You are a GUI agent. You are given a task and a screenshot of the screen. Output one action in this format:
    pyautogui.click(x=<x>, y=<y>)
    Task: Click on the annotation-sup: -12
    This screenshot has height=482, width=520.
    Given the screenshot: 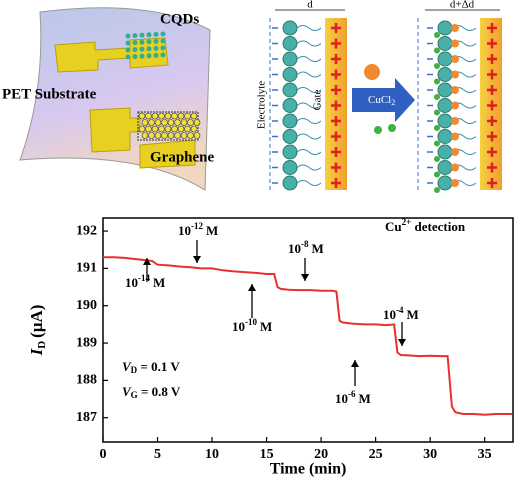 What is the action you would take?
    pyautogui.click(x=197, y=226)
    